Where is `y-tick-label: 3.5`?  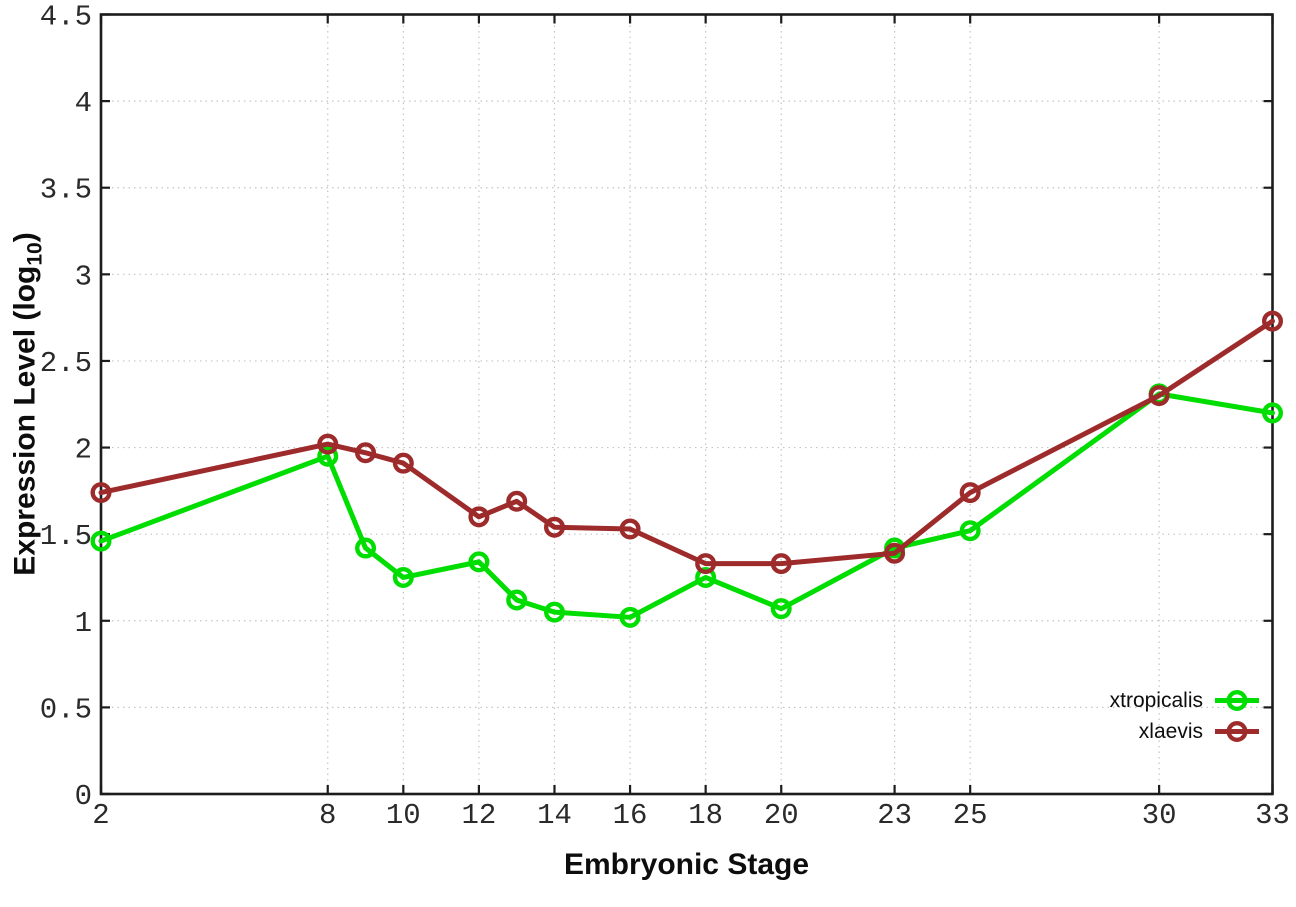
y-tick-label: 3.5 is located at coordinates (66, 190).